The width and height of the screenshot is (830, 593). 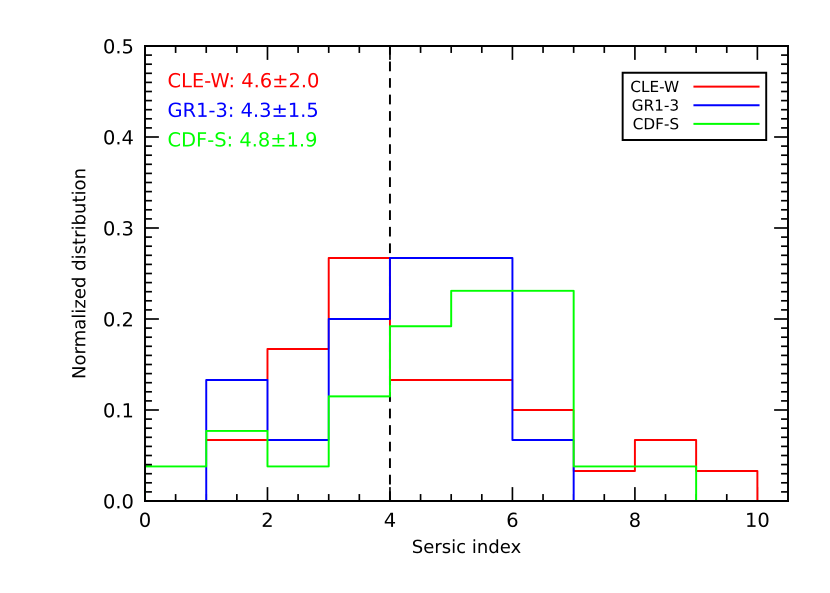 I want to click on y-tick-label: 0.0, so click(x=118, y=501).